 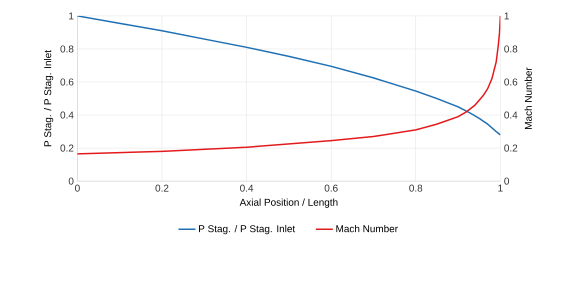 I want to click on y2-tick-label: 1, so click(x=506, y=16).